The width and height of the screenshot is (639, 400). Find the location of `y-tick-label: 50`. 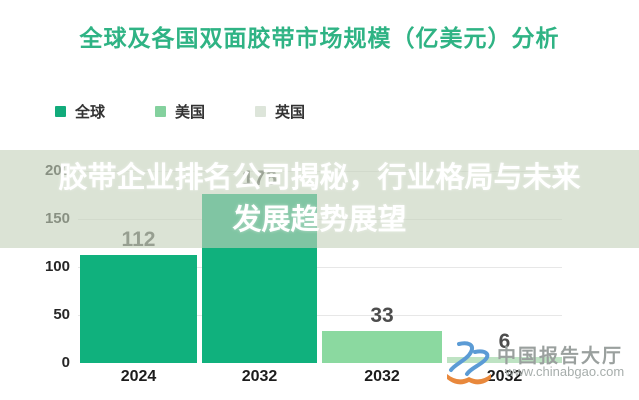

y-tick-label: 50 is located at coordinates (61, 314).